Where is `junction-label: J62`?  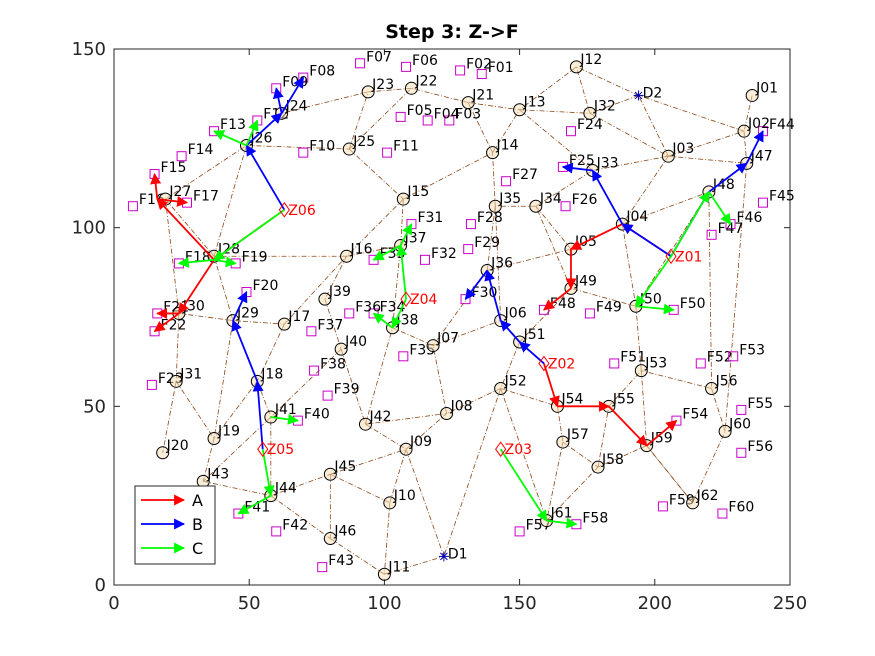
junction-label: J62 is located at coordinates (707, 496).